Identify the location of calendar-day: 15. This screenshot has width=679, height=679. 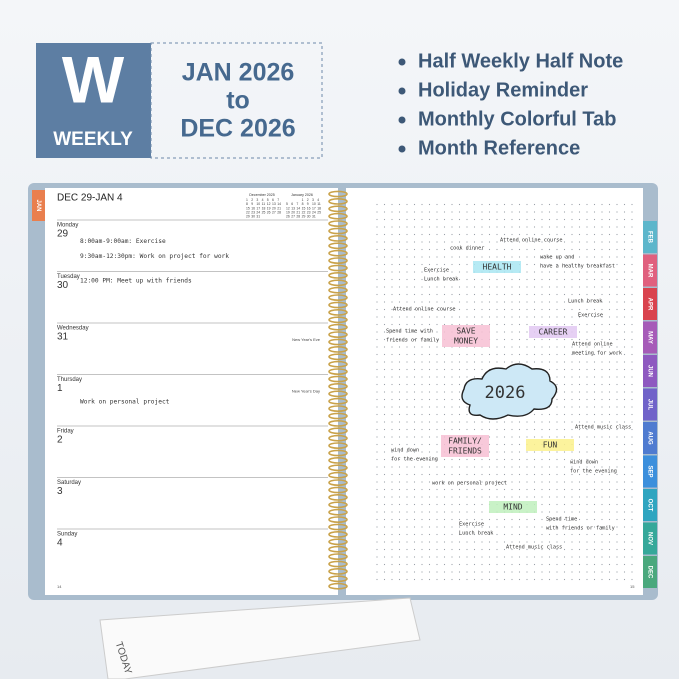
(304, 208).